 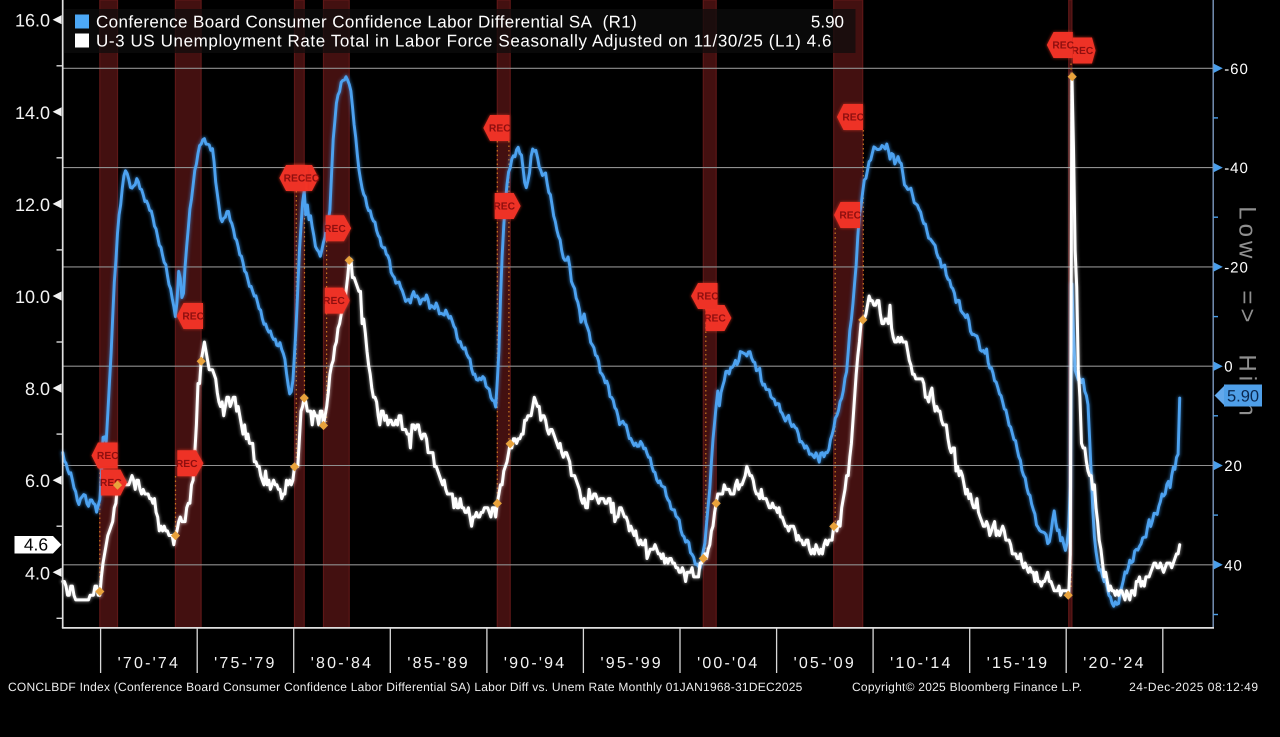 What do you see at coordinates (37, 573) in the screenshot?
I see `svg-text: 4.0` at bounding box center [37, 573].